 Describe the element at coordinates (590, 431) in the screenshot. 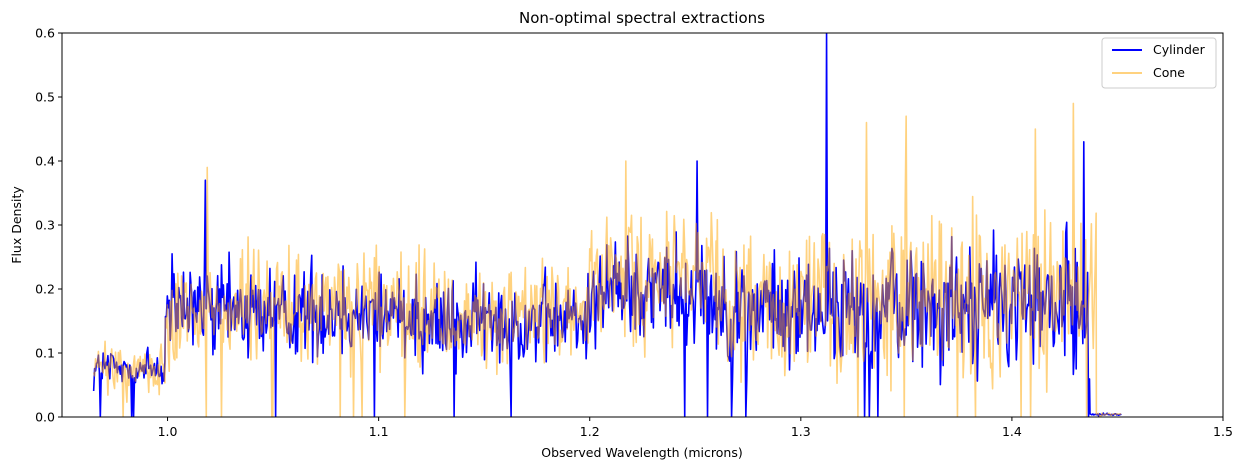

I see `x-tick-label: 1.2` at that location.